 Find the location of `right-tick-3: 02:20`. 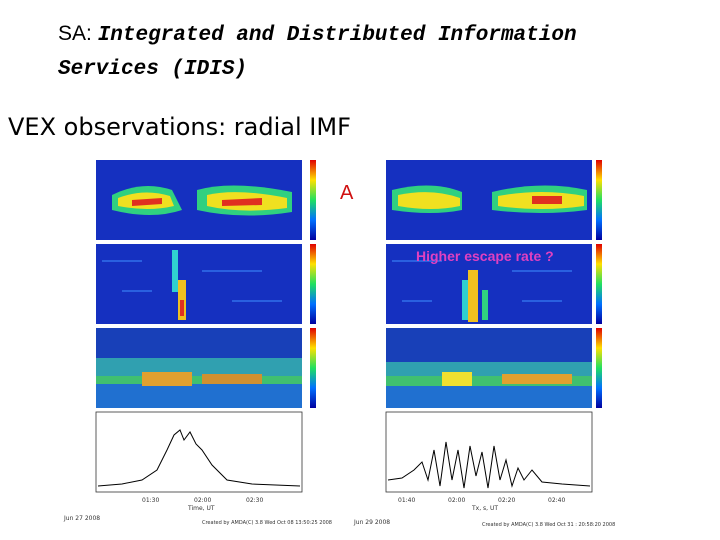

right-tick-3: 02:20 is located at coordinates (506, 500).